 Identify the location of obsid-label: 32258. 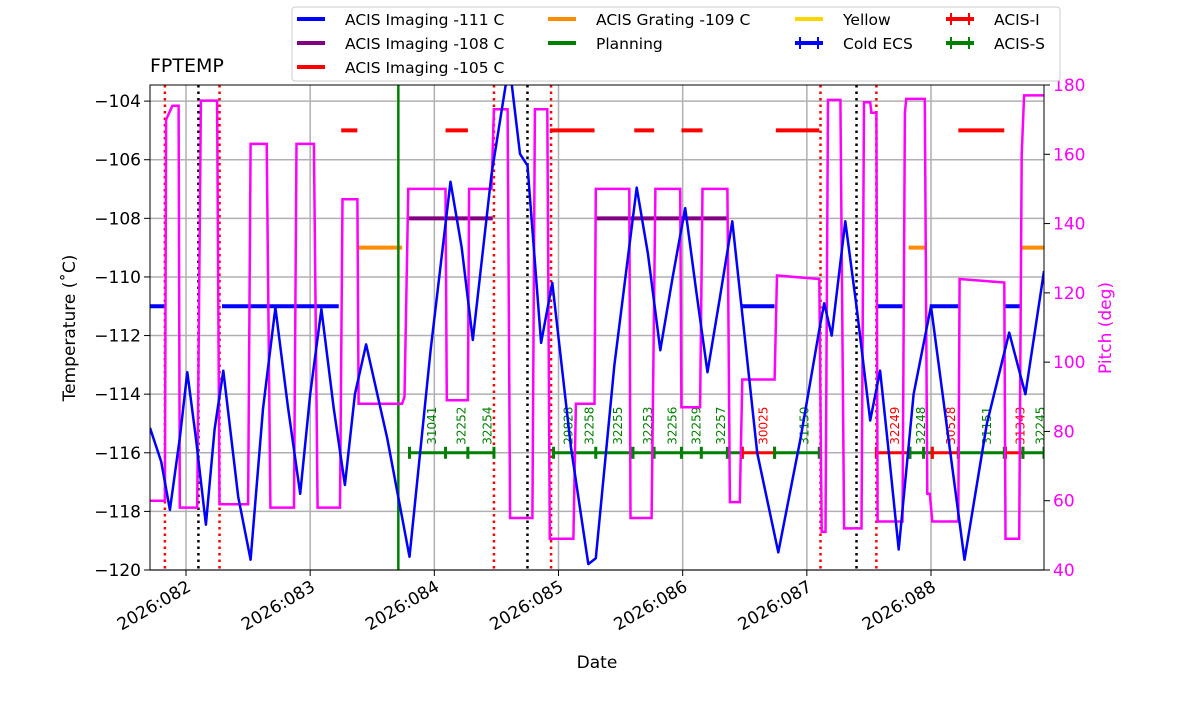
(590, 426).